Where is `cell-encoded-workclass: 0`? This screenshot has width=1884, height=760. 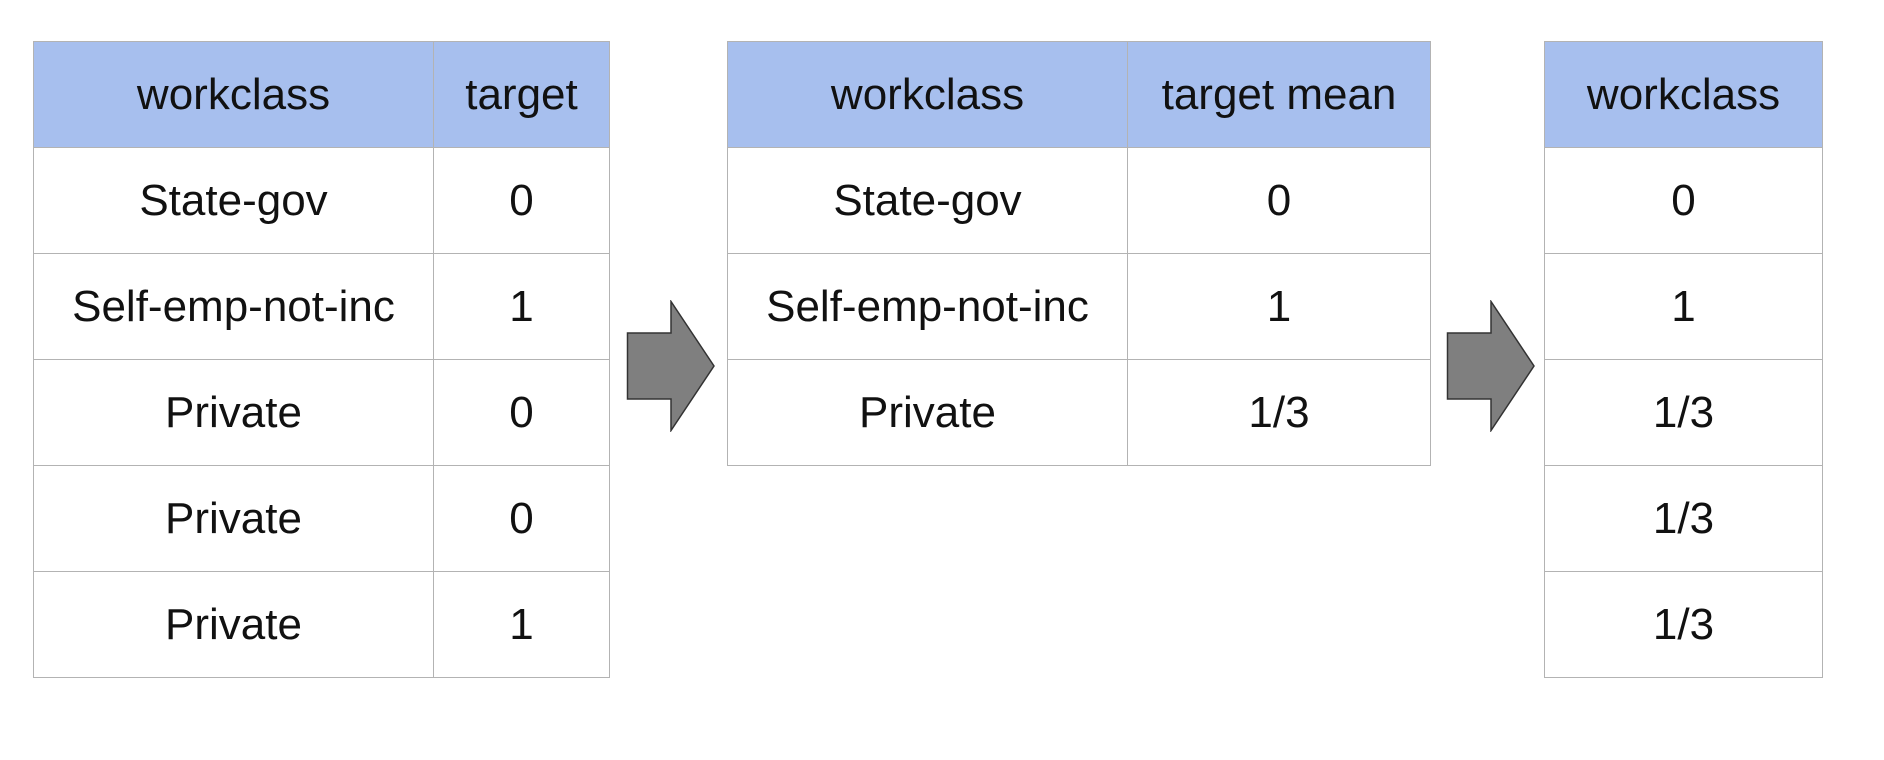
cell-encoded-workclass: 0 is located at coordinates (1683, 200).